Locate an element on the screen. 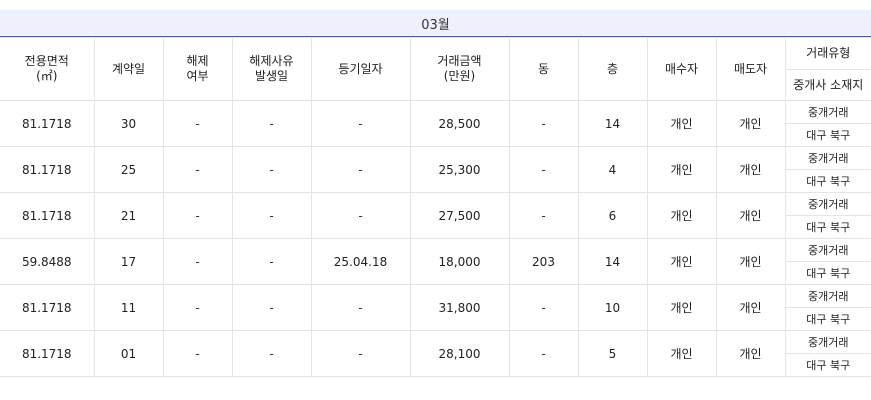  table-row: 81.1718 11 - - - 31,800 - 10 개인 개인 중개거래 is located at coordinates (435, 307).